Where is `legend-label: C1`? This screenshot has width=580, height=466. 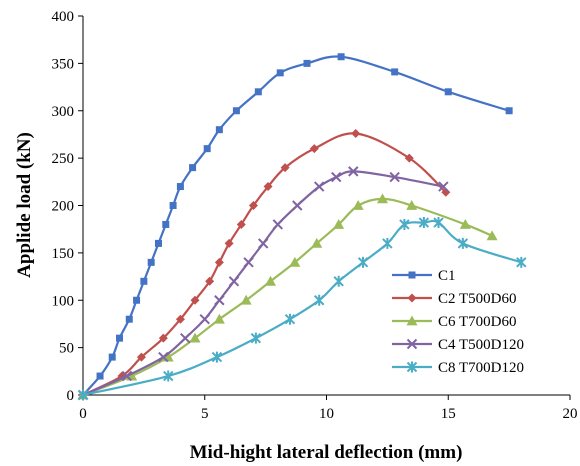
legend-label: C1 is located at coordinates (447, 276).